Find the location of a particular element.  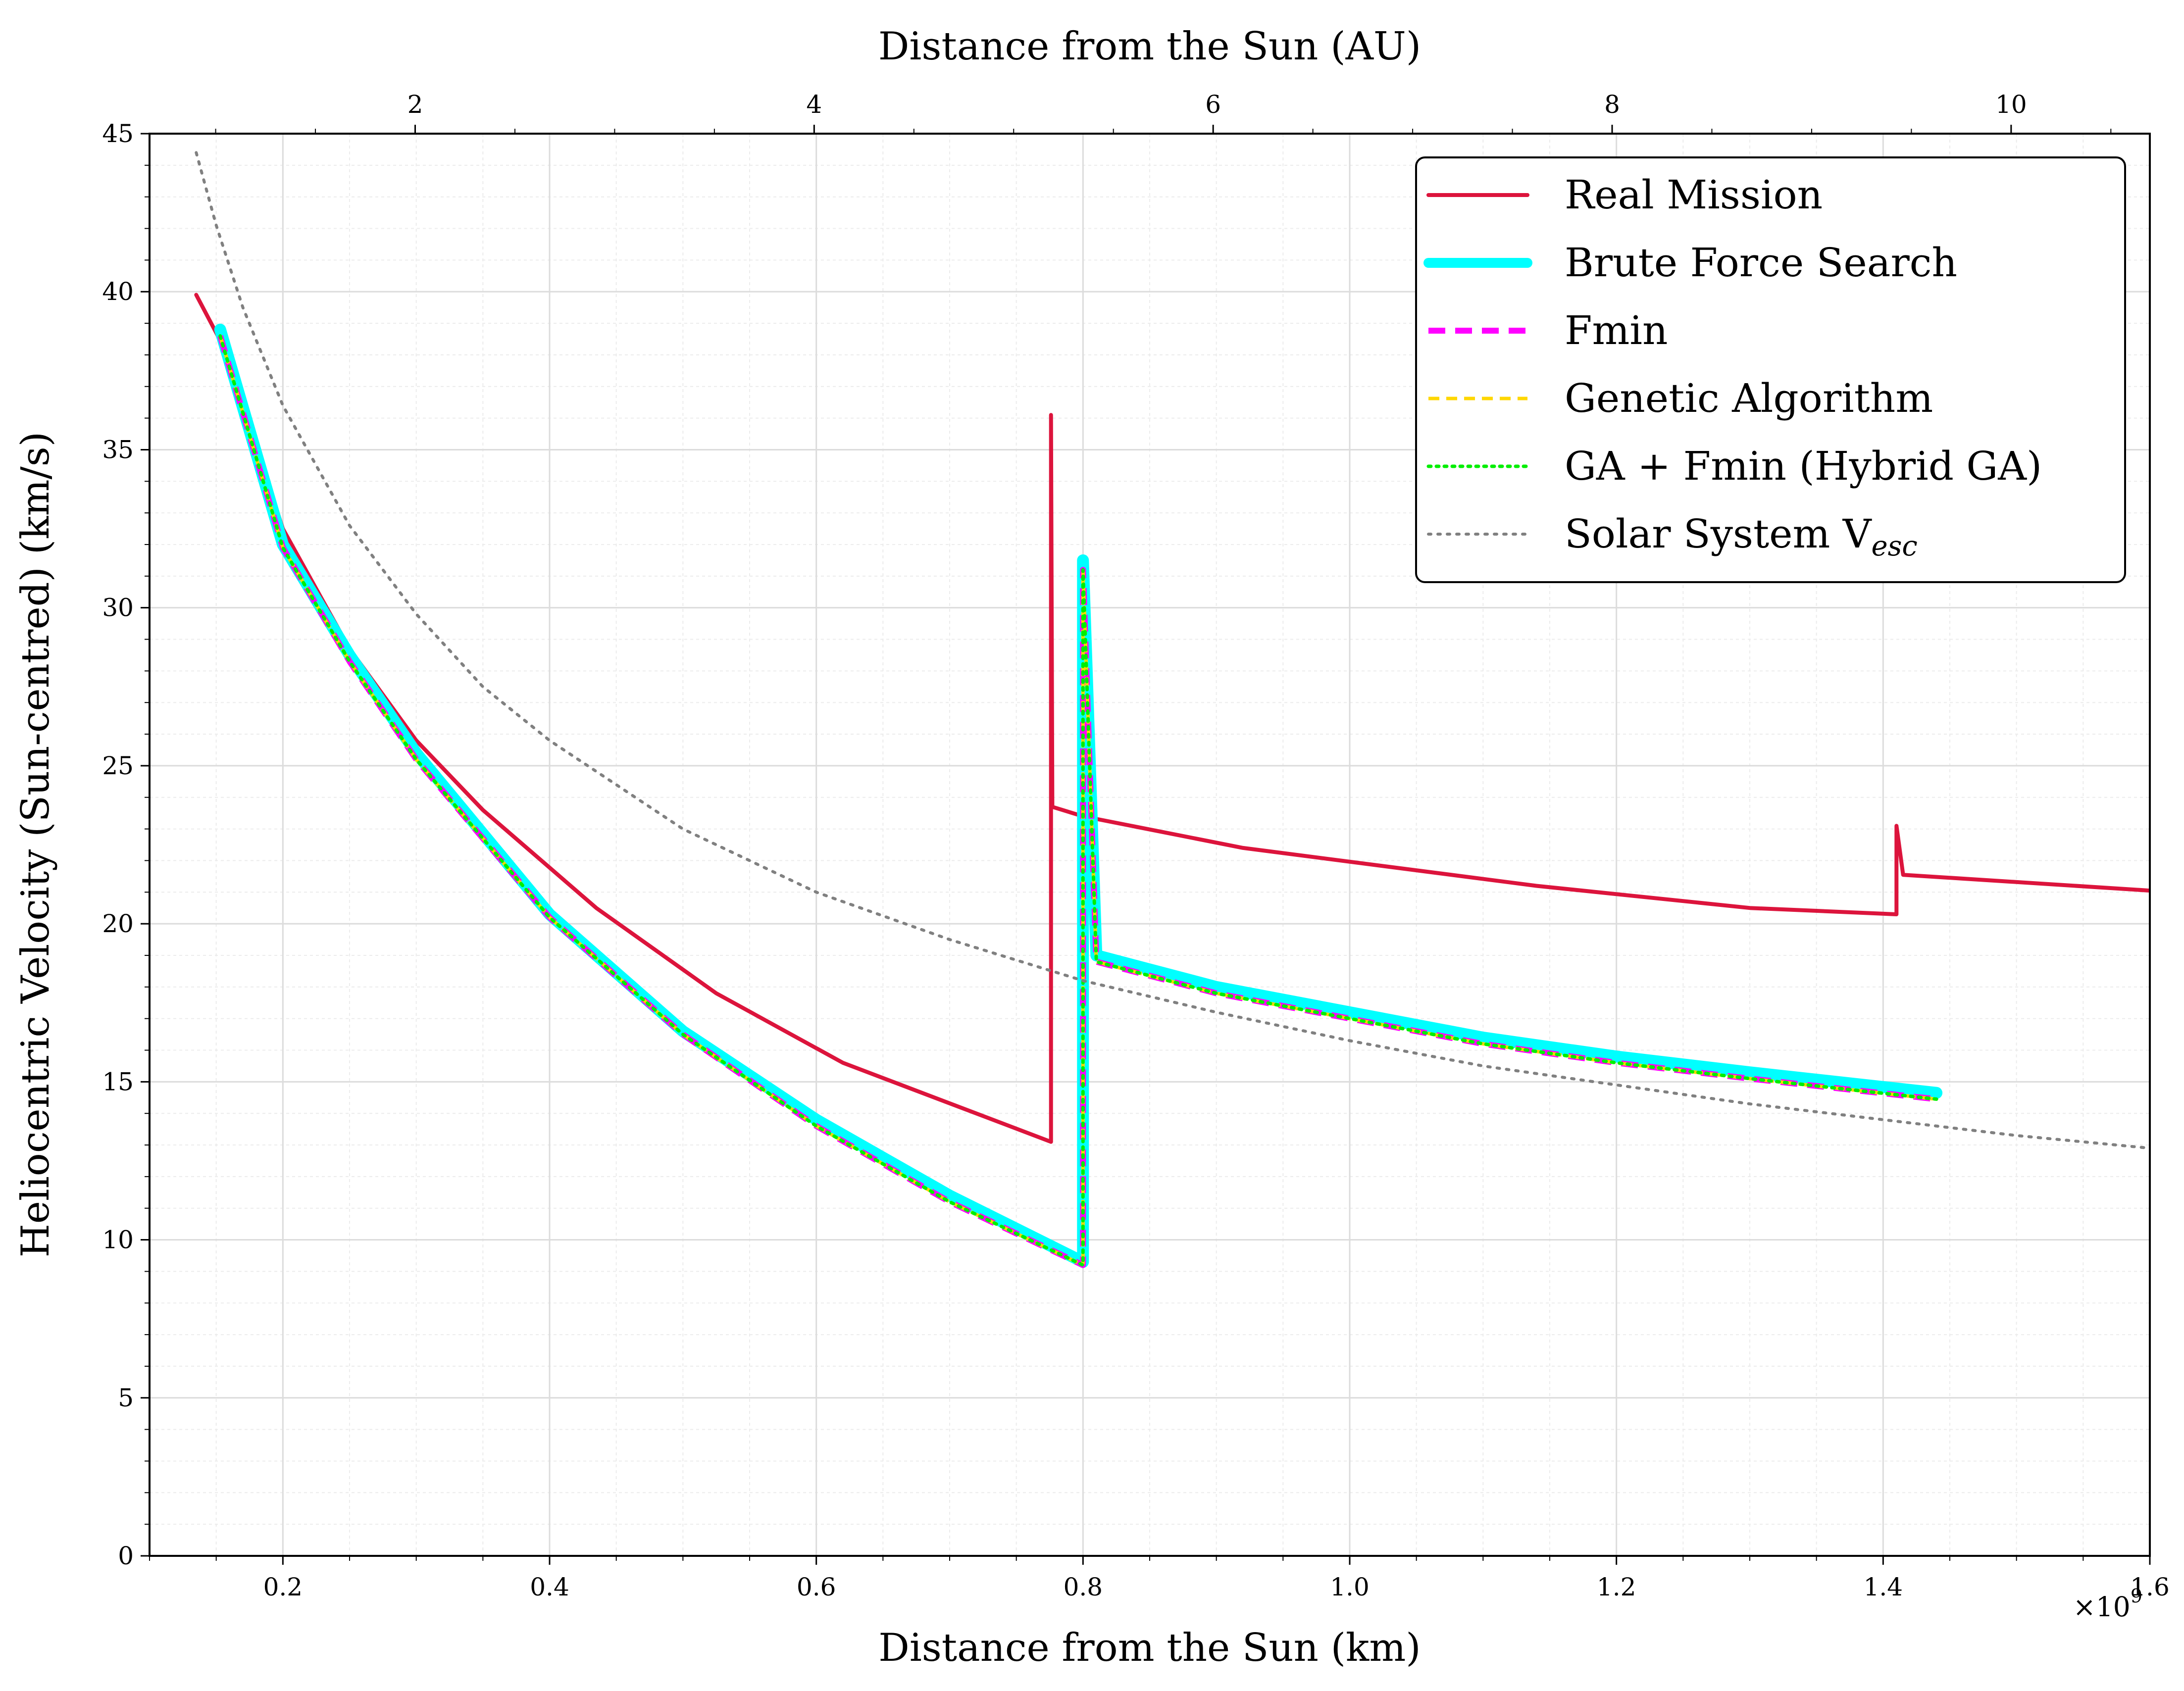

legend-label-solar-system-v: Solar System Vesc is located at coordinates (1741, 536).